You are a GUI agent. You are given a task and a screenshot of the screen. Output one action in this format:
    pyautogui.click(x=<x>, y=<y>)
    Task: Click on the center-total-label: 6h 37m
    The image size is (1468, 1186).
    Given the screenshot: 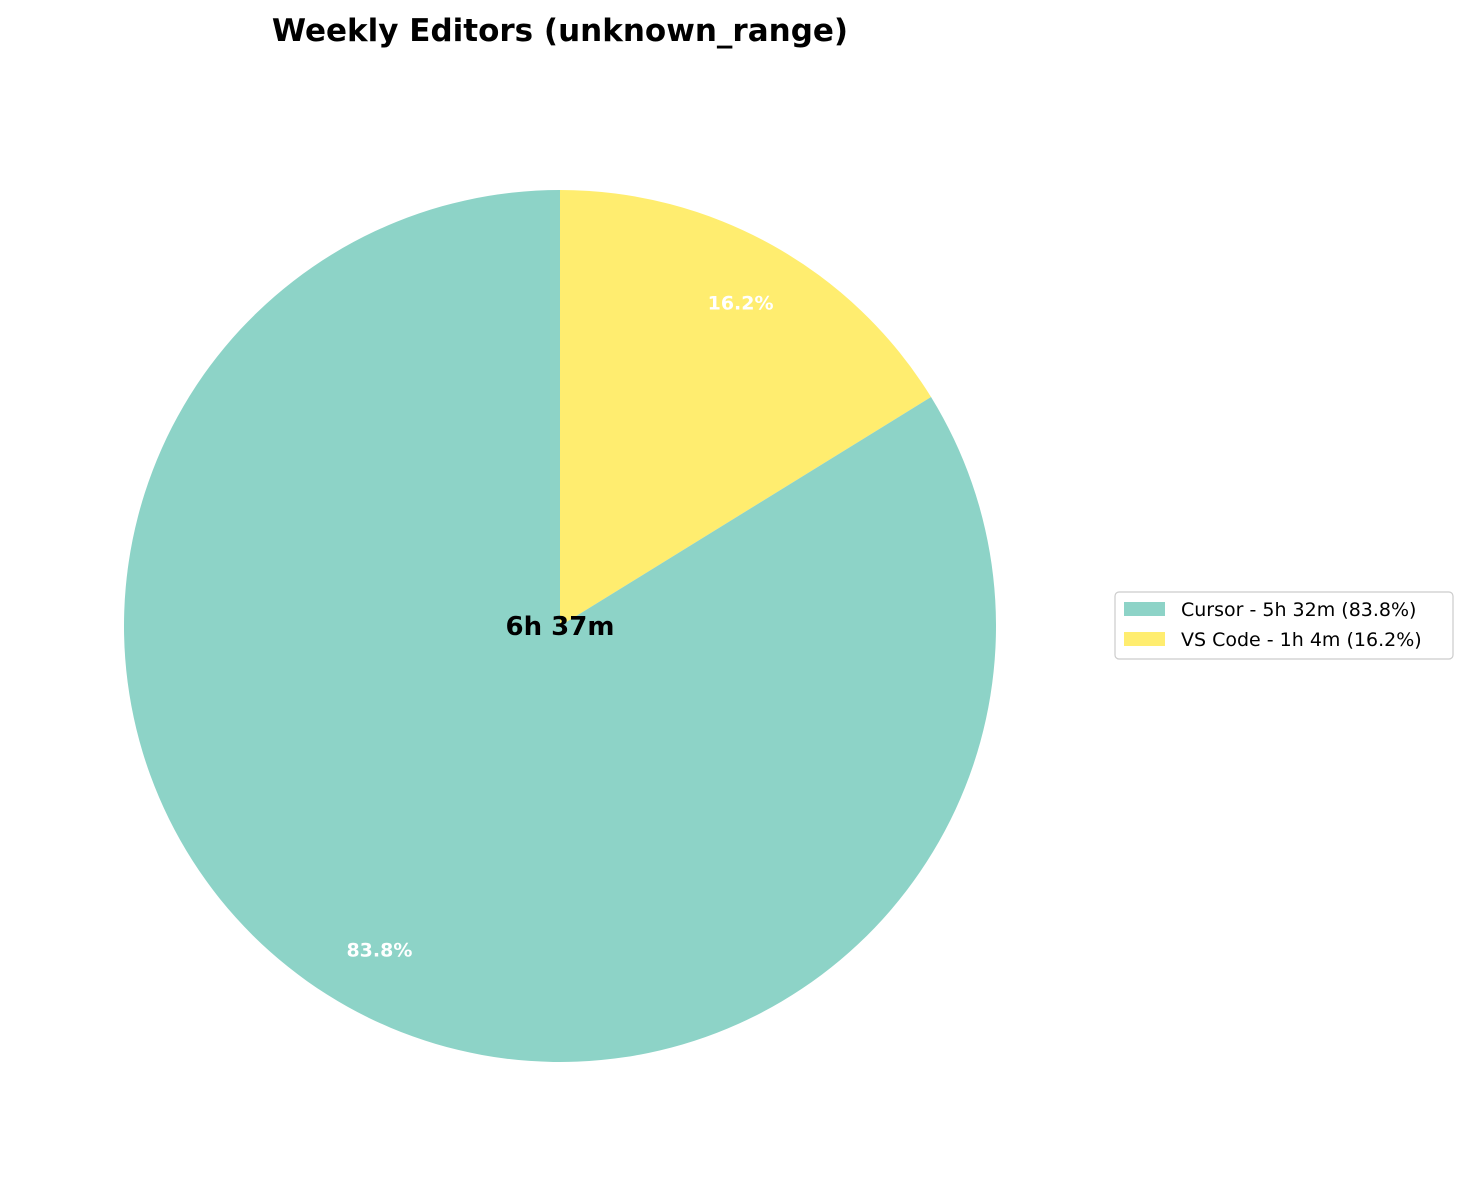 What is the action you would take?
    pyautogui.click(x=560, y=627)
    